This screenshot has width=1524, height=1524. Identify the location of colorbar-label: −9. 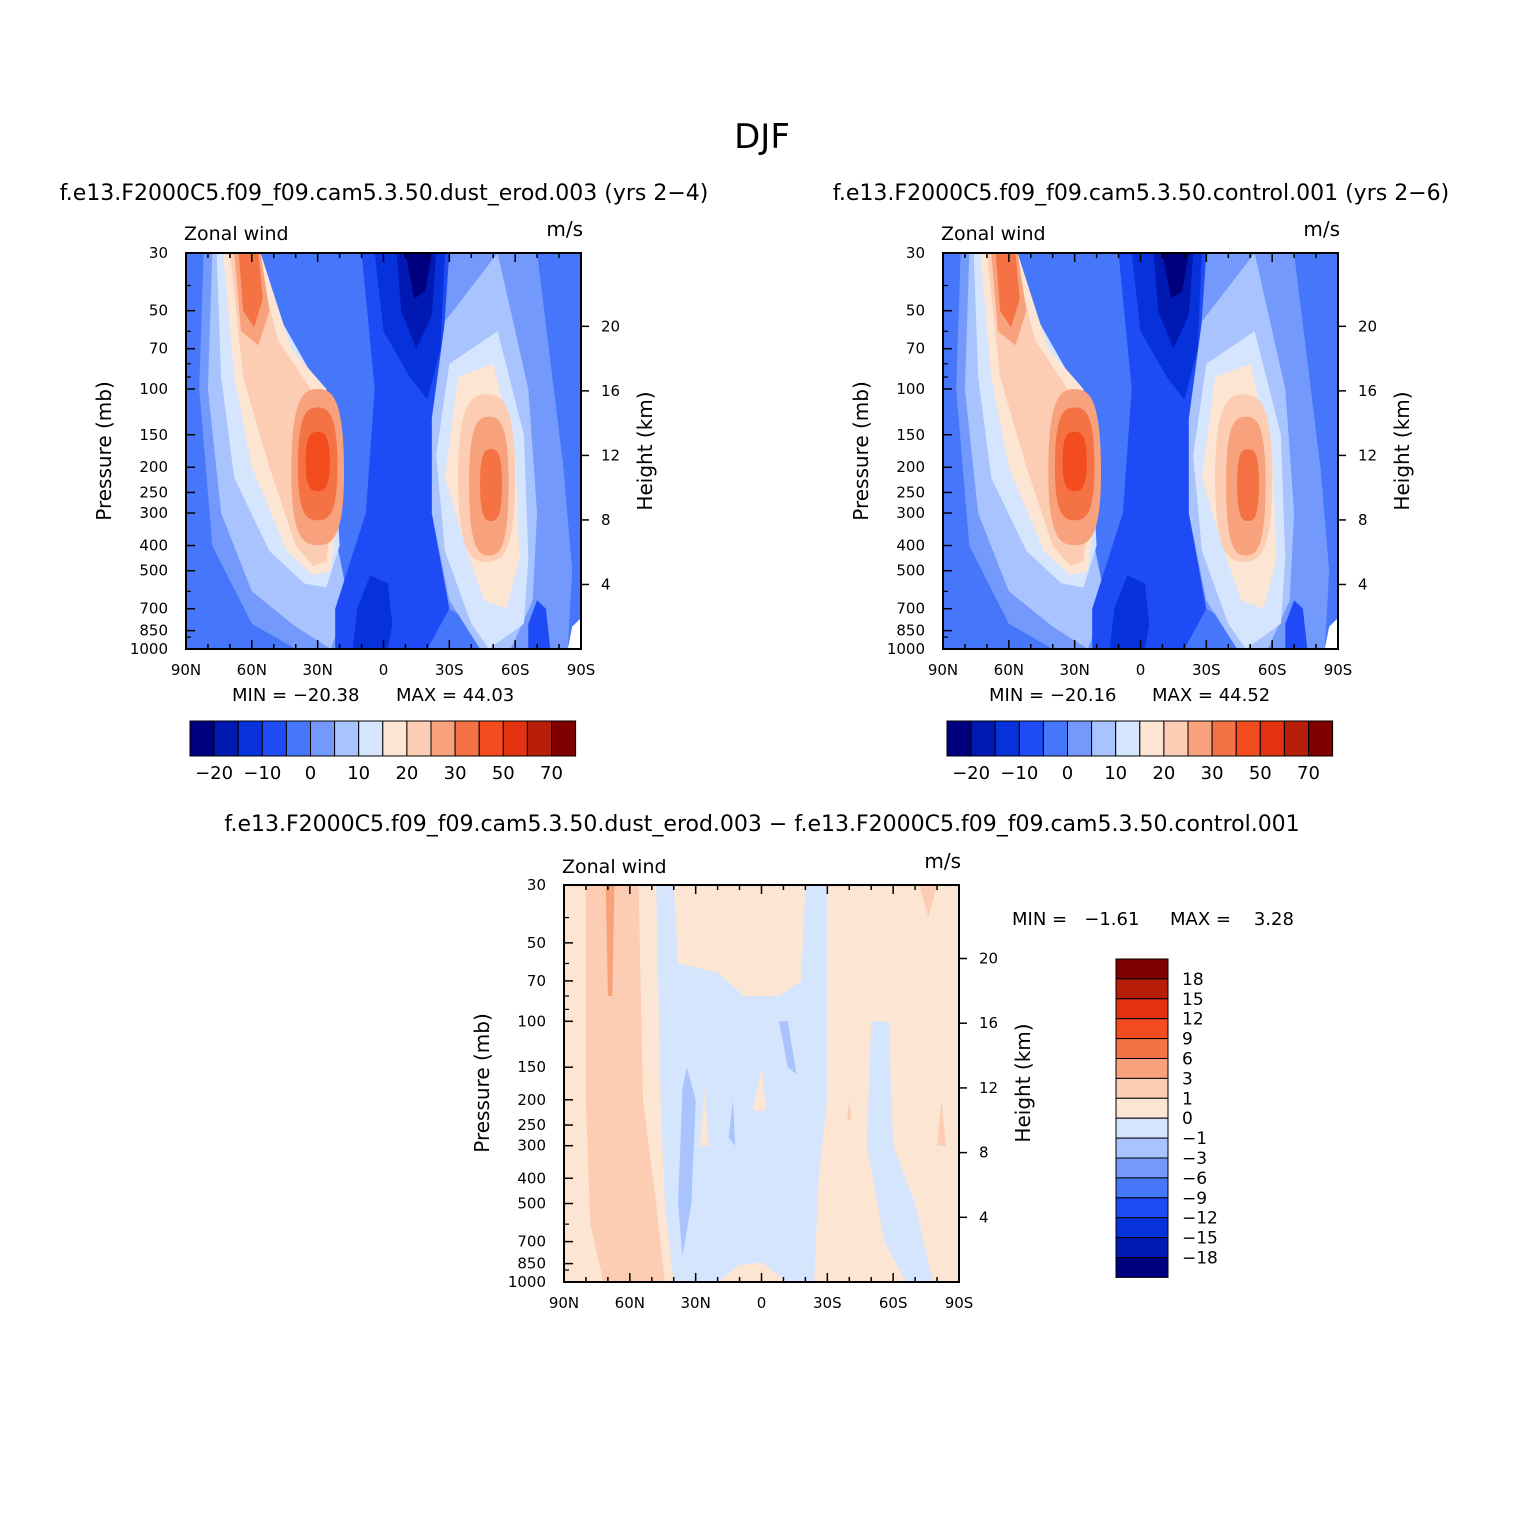
(1194, 1199).